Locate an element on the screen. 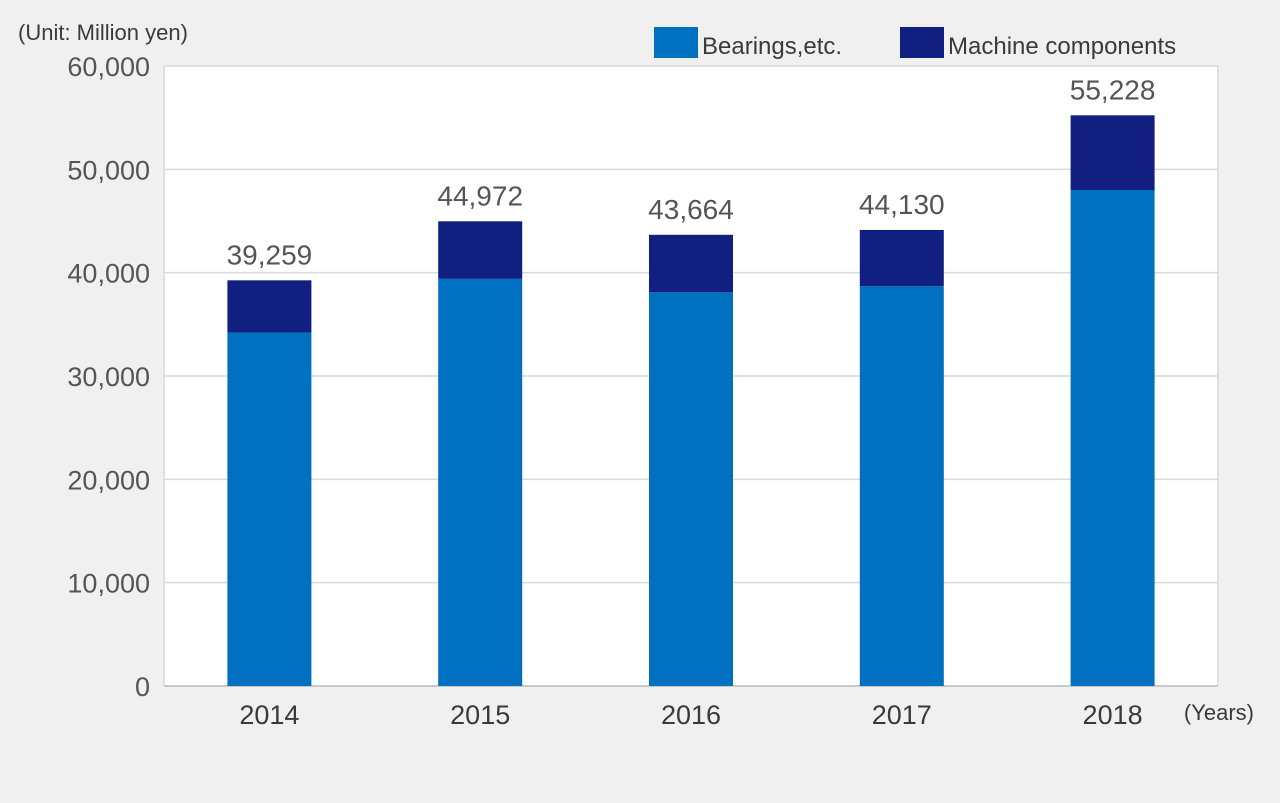 This screenshot has width=1280, height=803. y-tick-label: 10,000 is located at coordinates (108, 584).